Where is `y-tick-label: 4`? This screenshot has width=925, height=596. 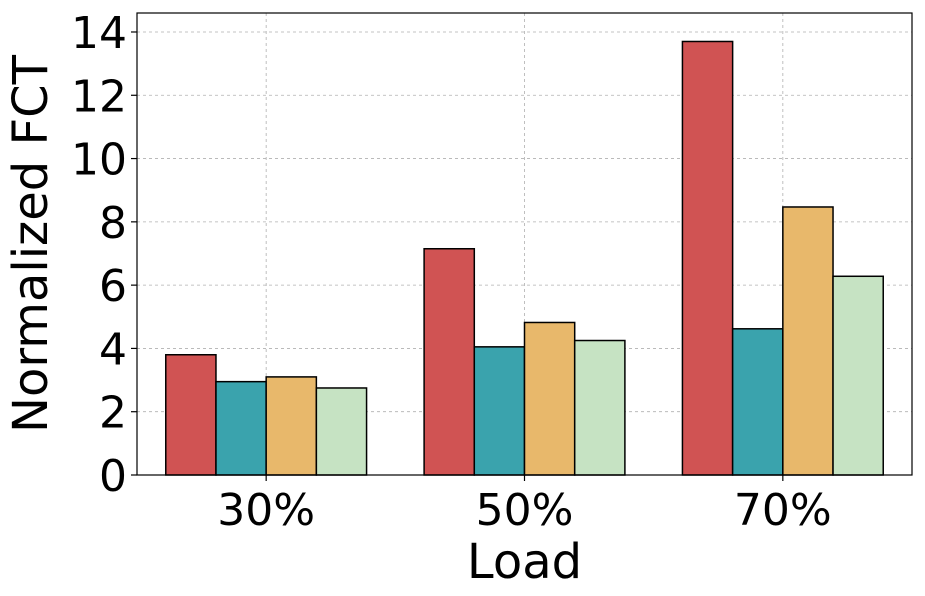
y-tick-label: 4 is located at coordinates (113, 349).